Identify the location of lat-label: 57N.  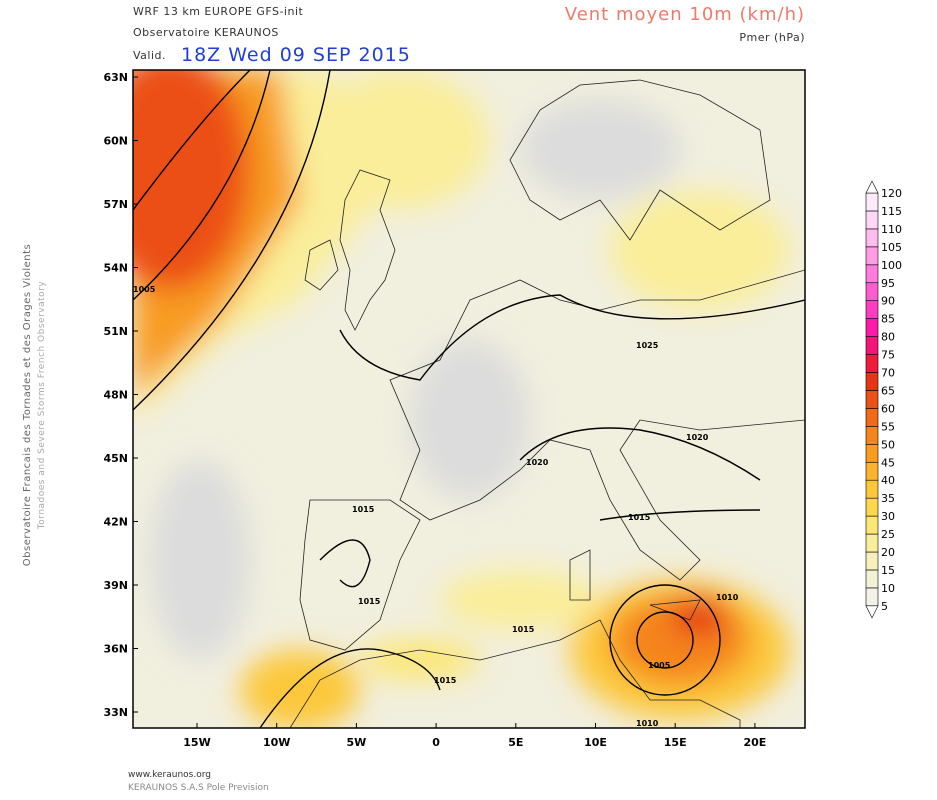
(115, 204).